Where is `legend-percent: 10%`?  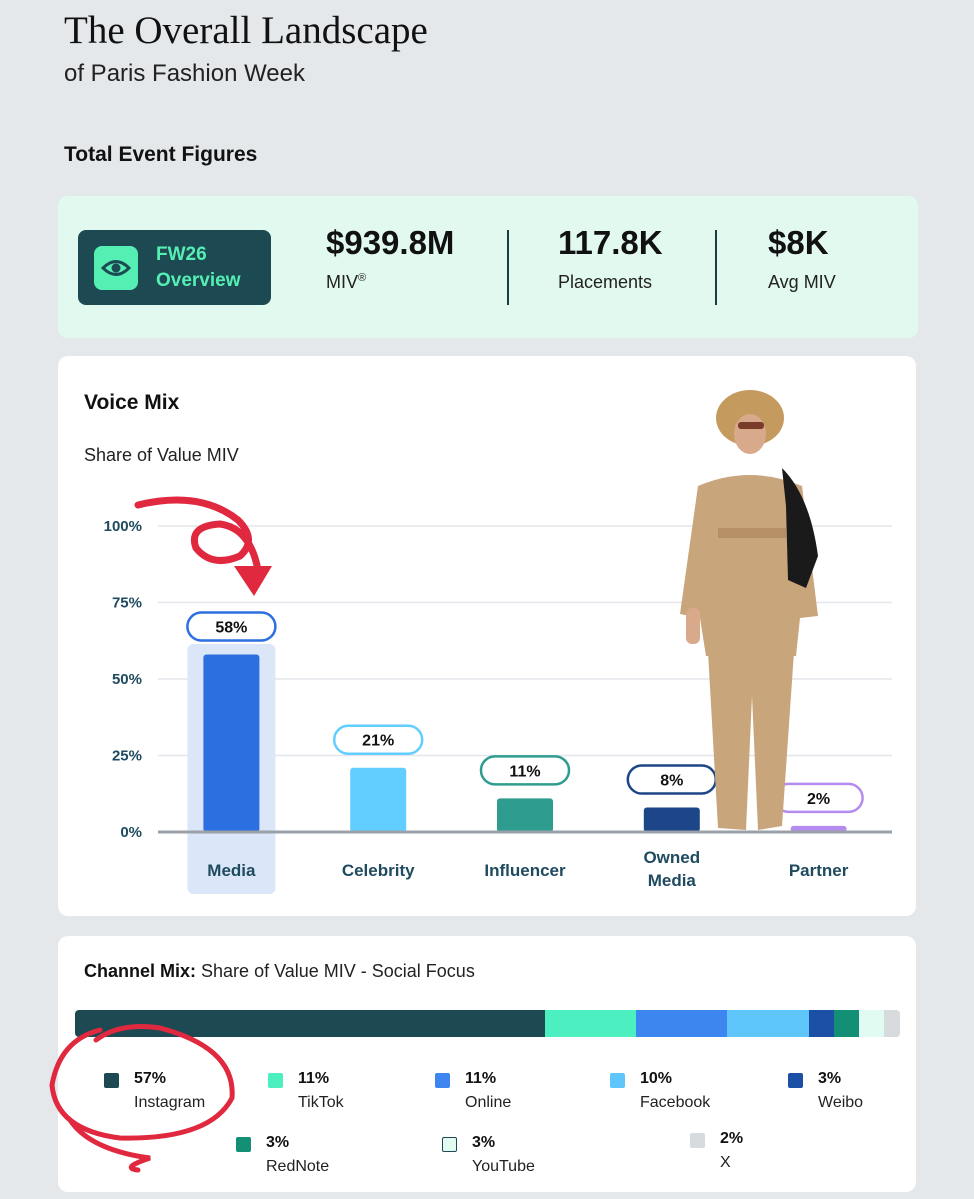 legend-percent: 10% is located at coordinates (656, 1078).